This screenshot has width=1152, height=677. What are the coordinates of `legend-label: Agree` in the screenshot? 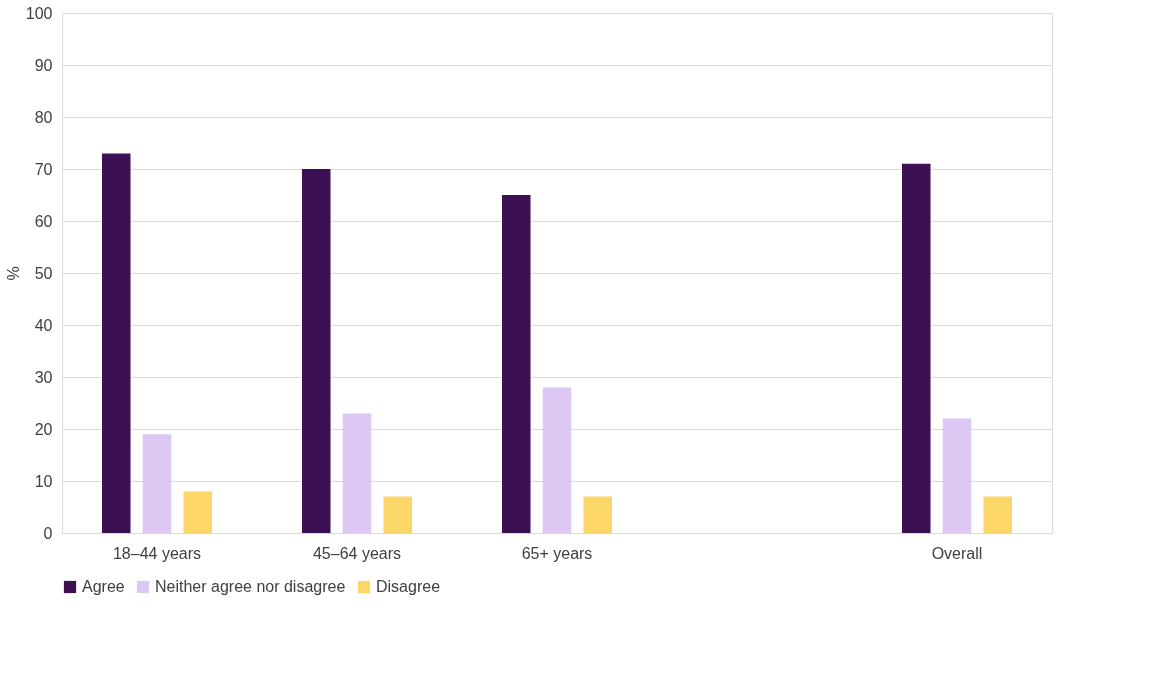 It's located at (103, 586).